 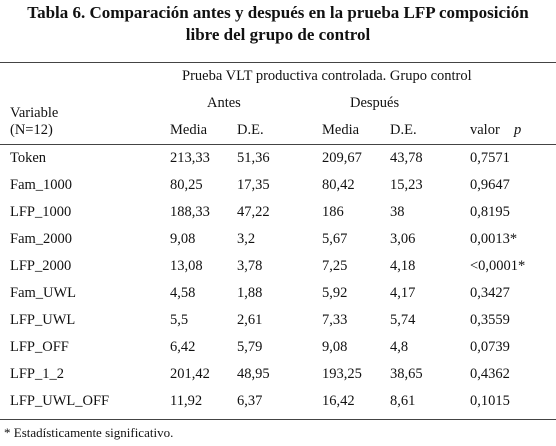 I want to click on cell: 3,06, so click(x=403, y=239).